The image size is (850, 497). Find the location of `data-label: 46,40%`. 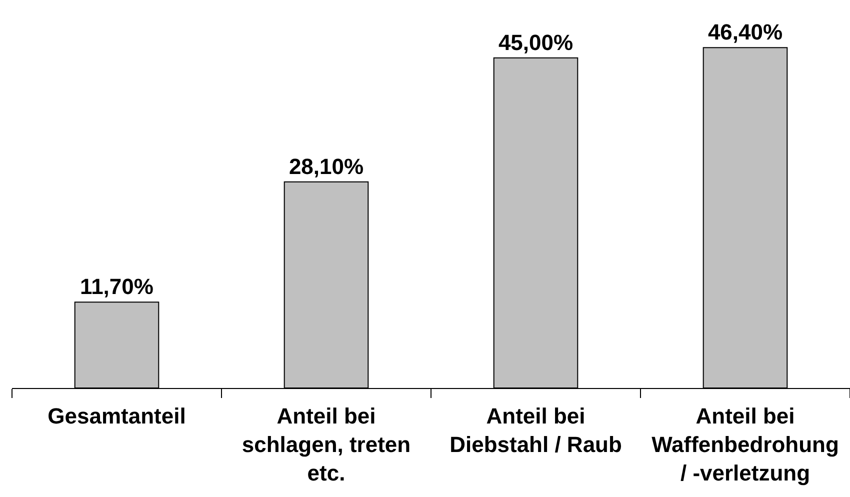

data-label: 46,40% is located at coordinates (745, 32).